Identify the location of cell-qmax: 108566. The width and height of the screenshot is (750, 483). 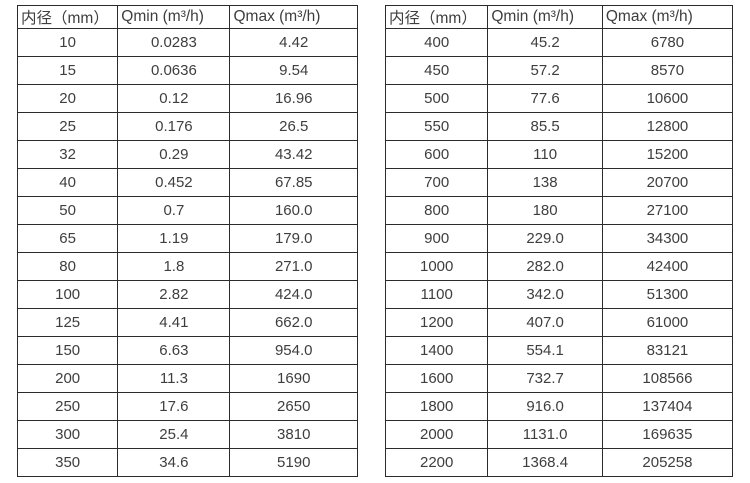
(667, 378).